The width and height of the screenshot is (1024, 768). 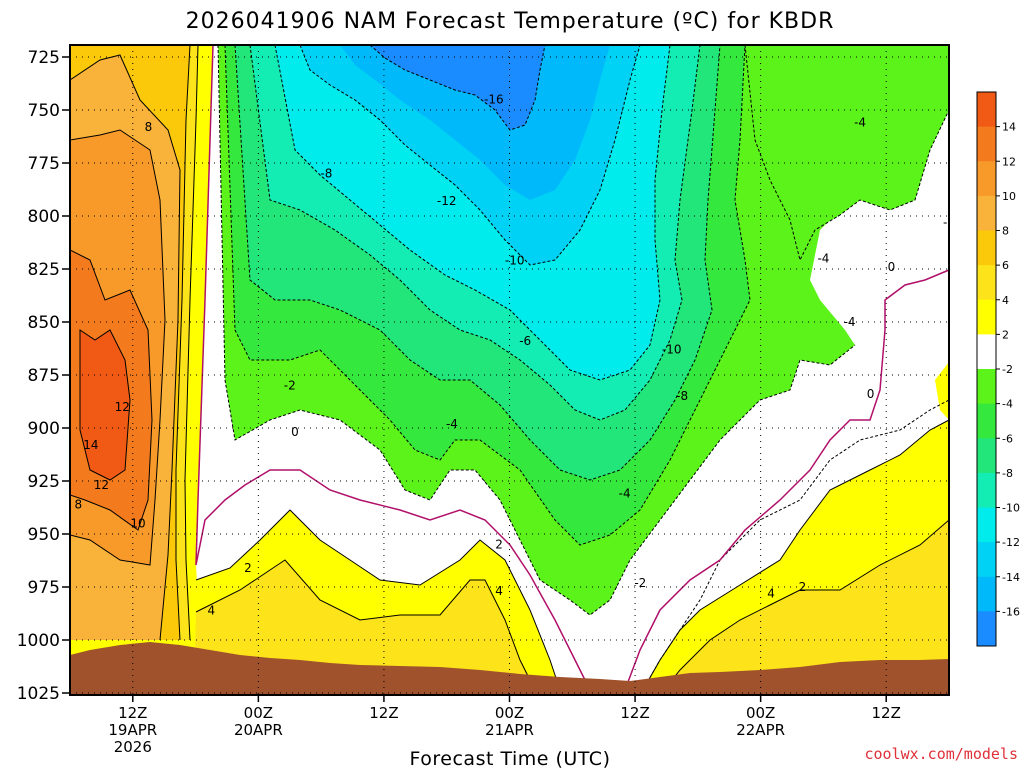 What do you see at coordinates (38, 694) in the screenshot?
I see `y-tick-label: 1025` at bounding box center [38, 694].